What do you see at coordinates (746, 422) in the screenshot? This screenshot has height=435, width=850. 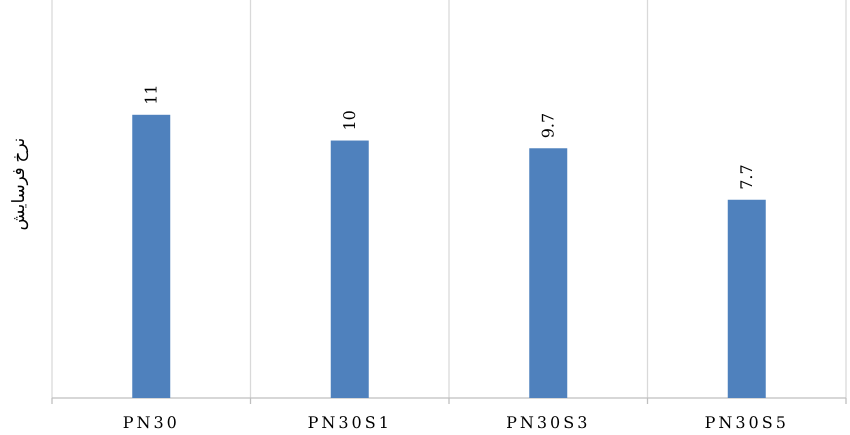 I see `x-tick-label: PN30S5` at bounding box center [746, 422].